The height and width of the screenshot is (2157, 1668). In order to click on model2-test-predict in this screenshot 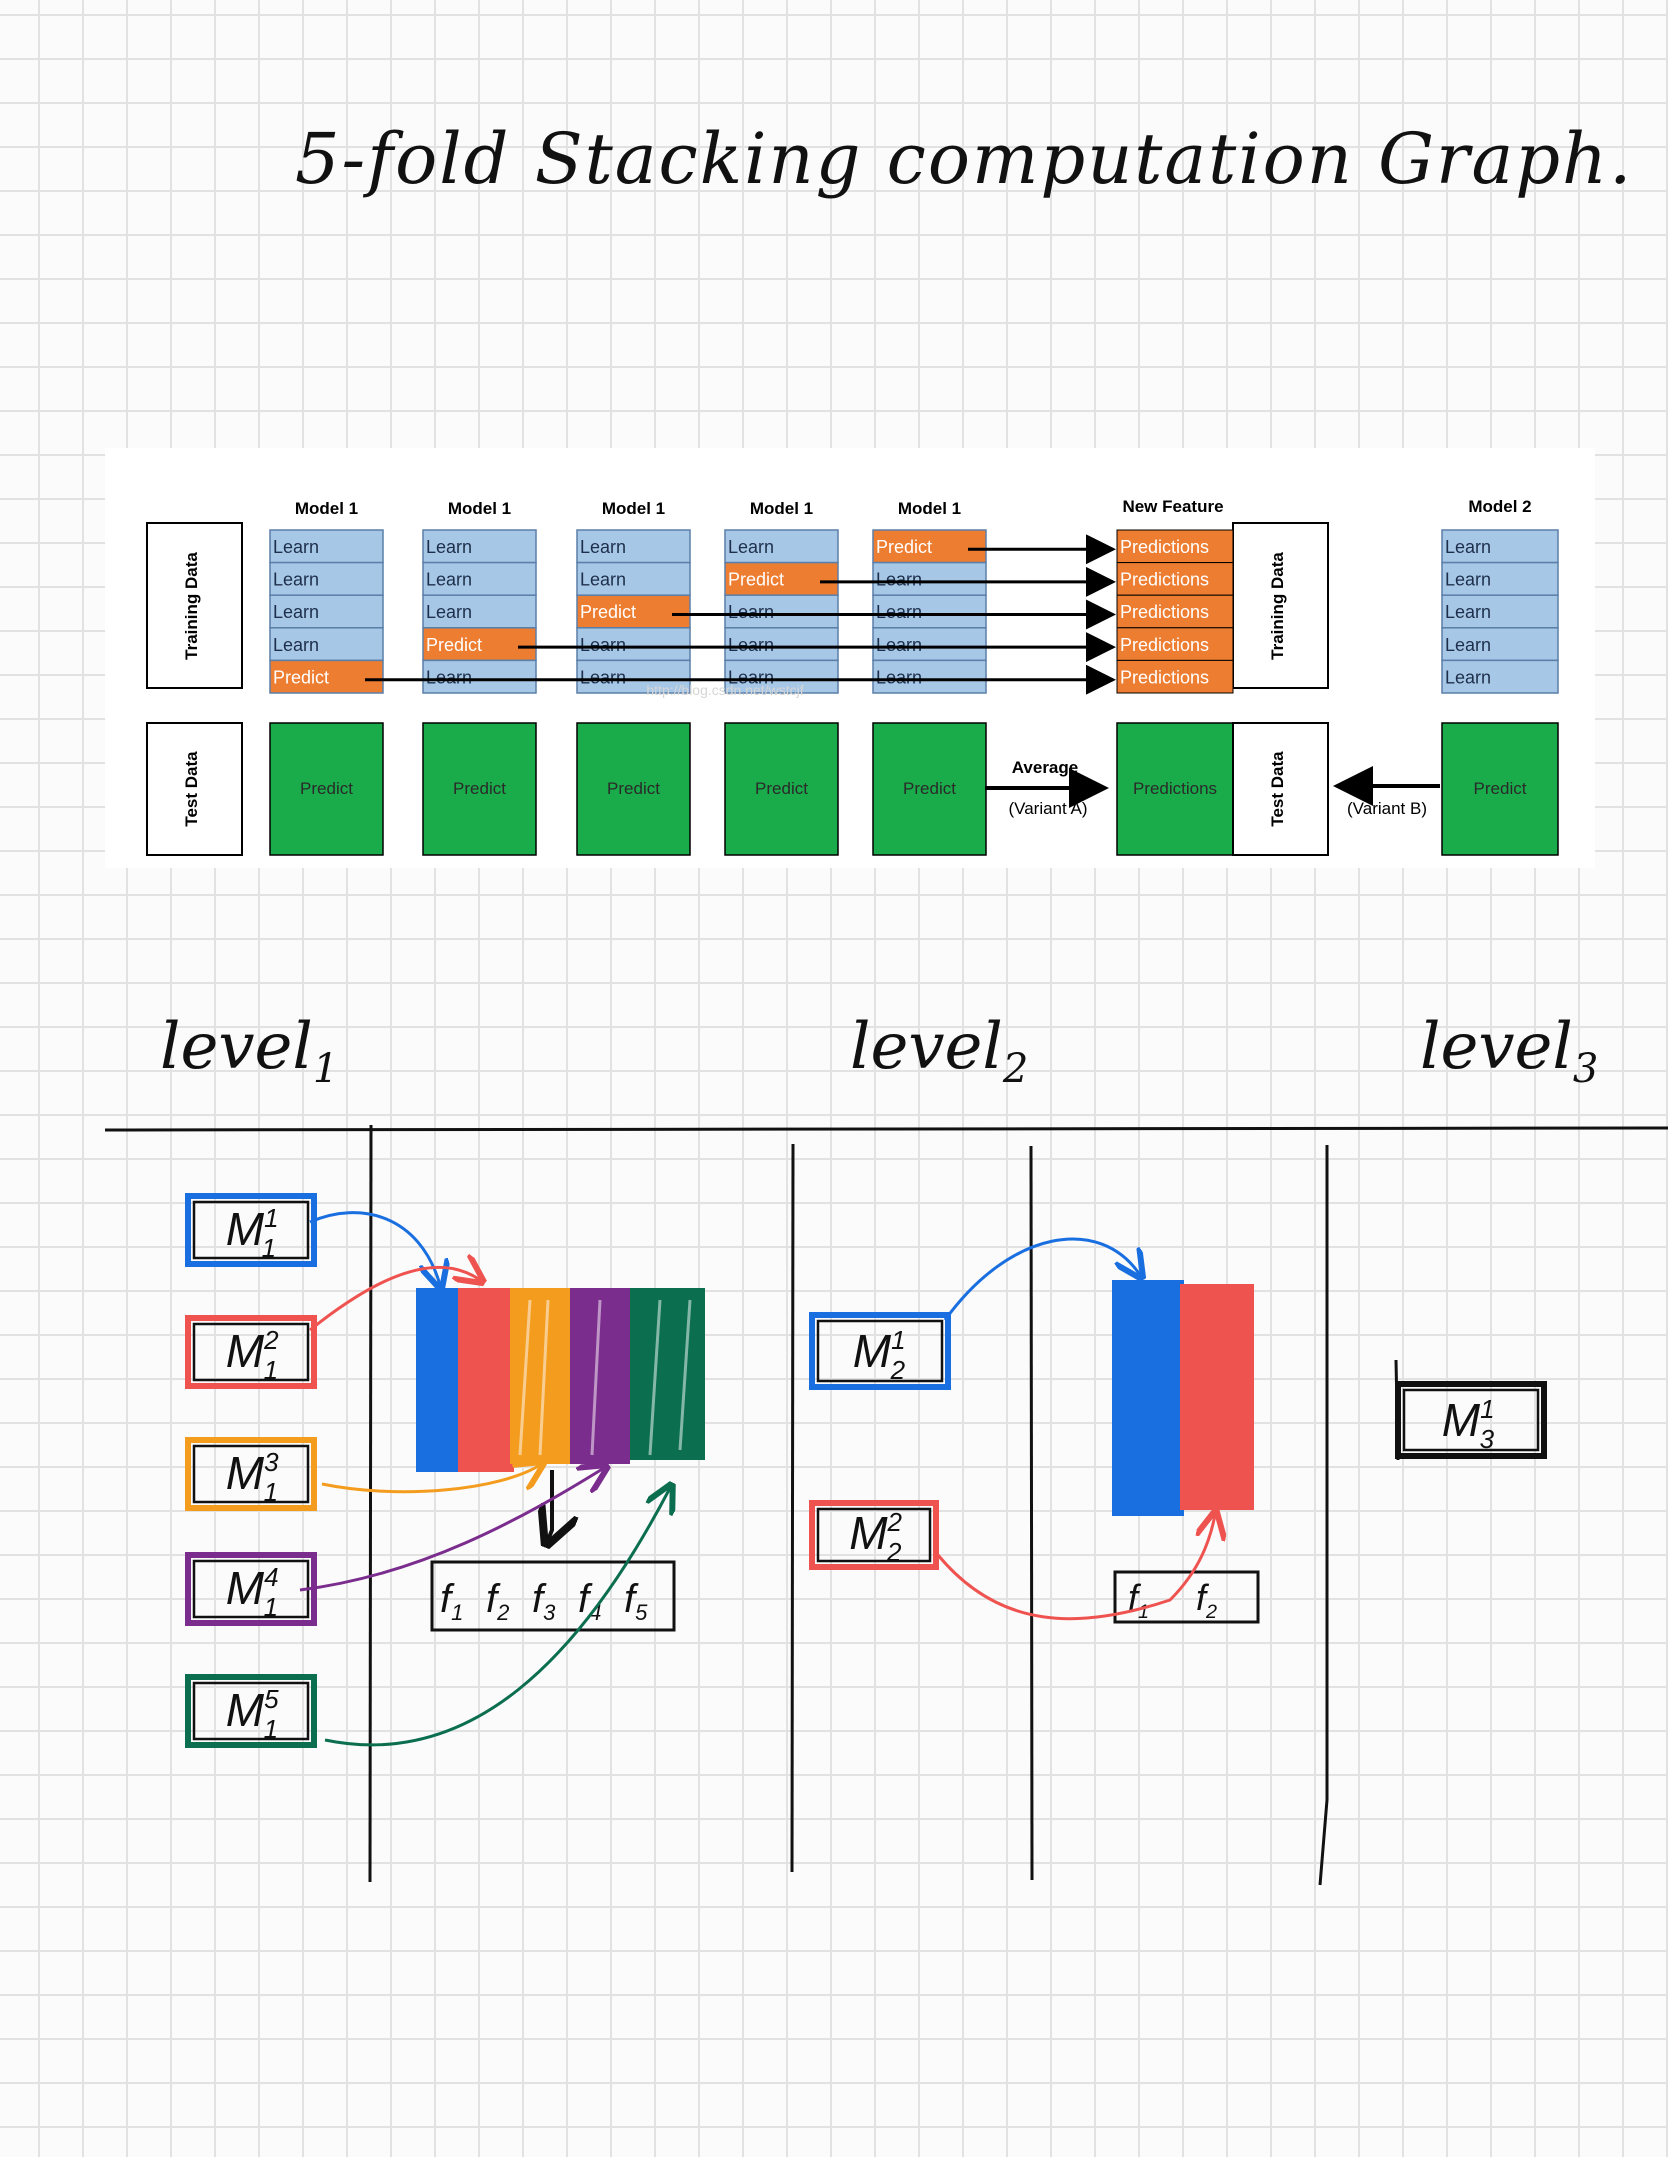, I will do `click(1500, 789)`.